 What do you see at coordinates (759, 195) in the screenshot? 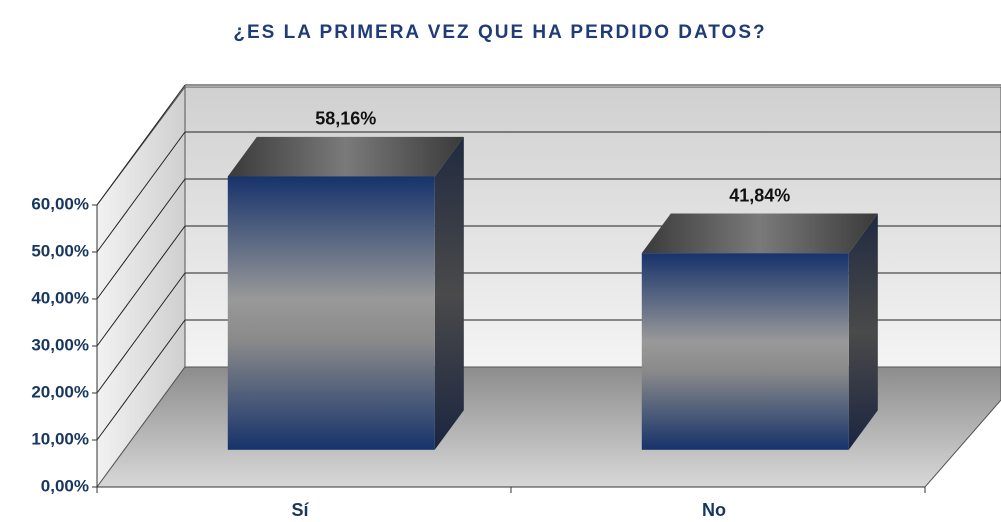
I see `data-label: 41,84%` at bounding box center [759, 195].